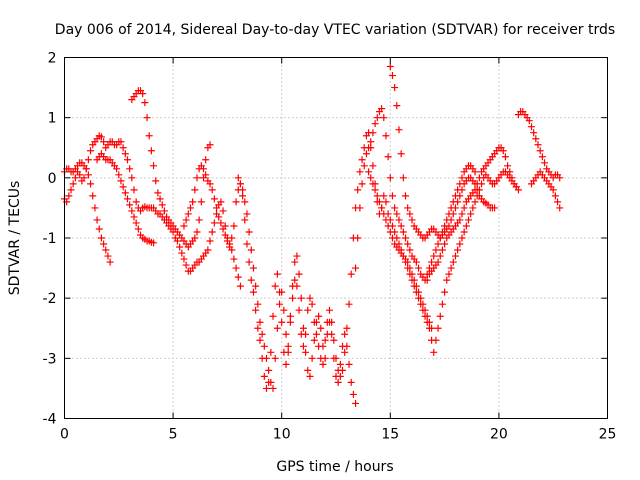 The width and height of the screenshot is (640, 480). Describe the element at coordinates (50, 239) in the screenshot. I see `y-tick-label: -1` at that location.